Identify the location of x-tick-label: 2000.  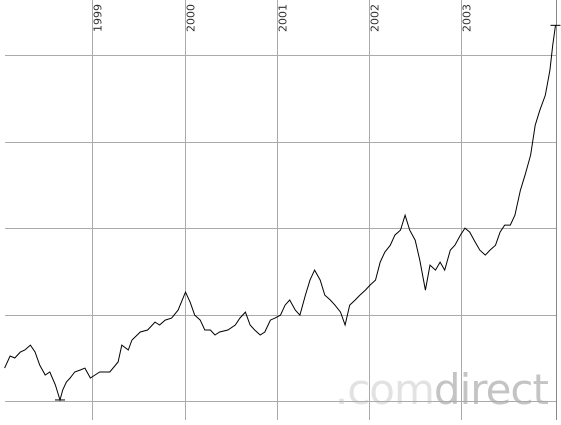
(191, 18).